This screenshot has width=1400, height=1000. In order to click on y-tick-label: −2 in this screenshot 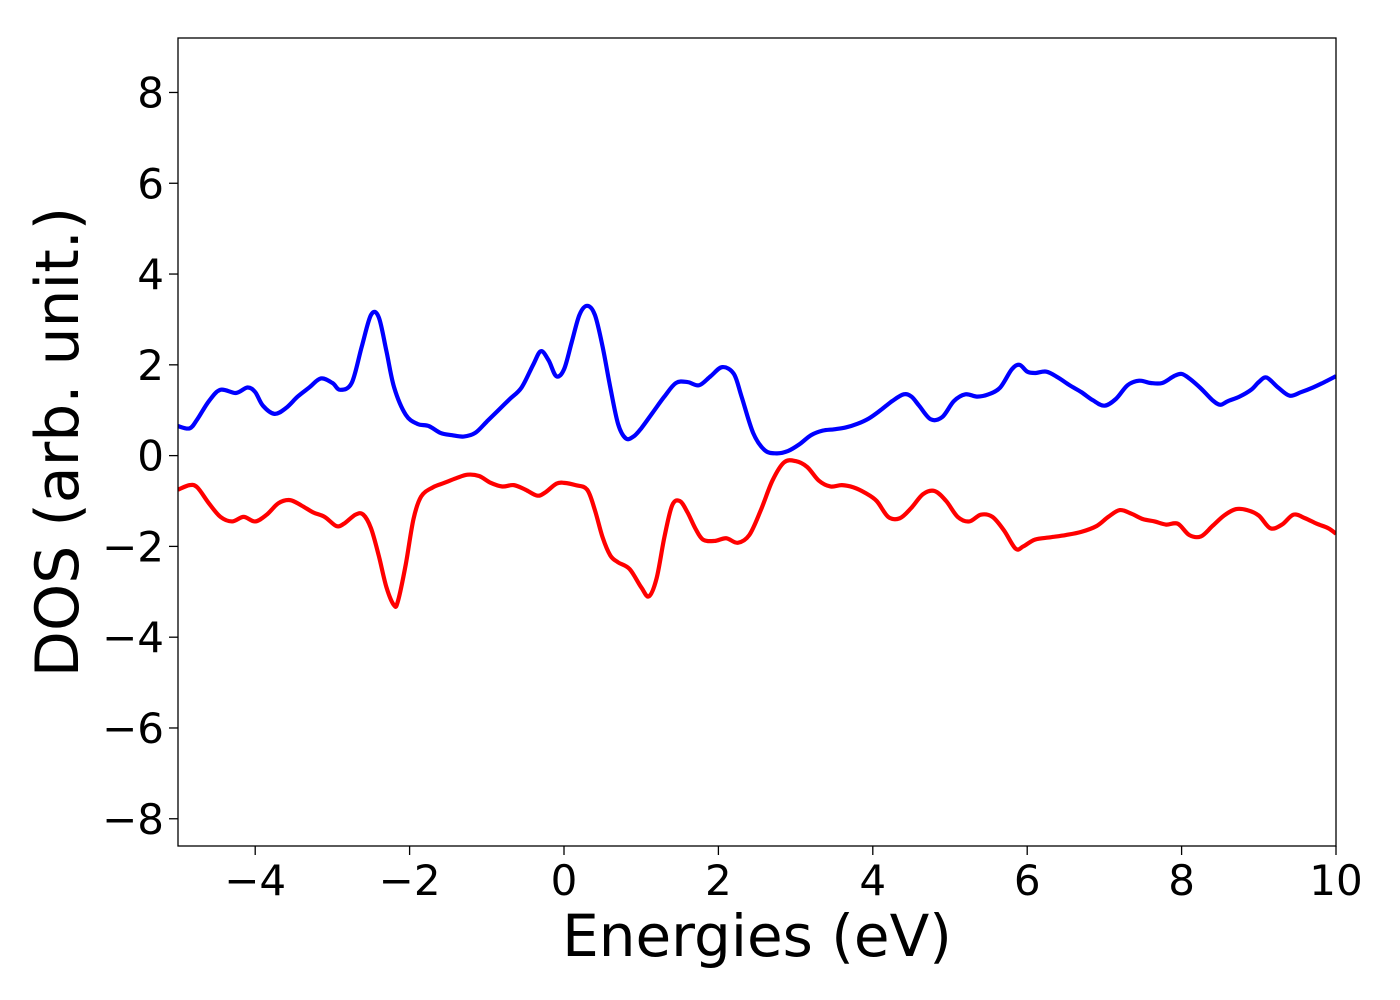, I will do `click(133, 546)`.